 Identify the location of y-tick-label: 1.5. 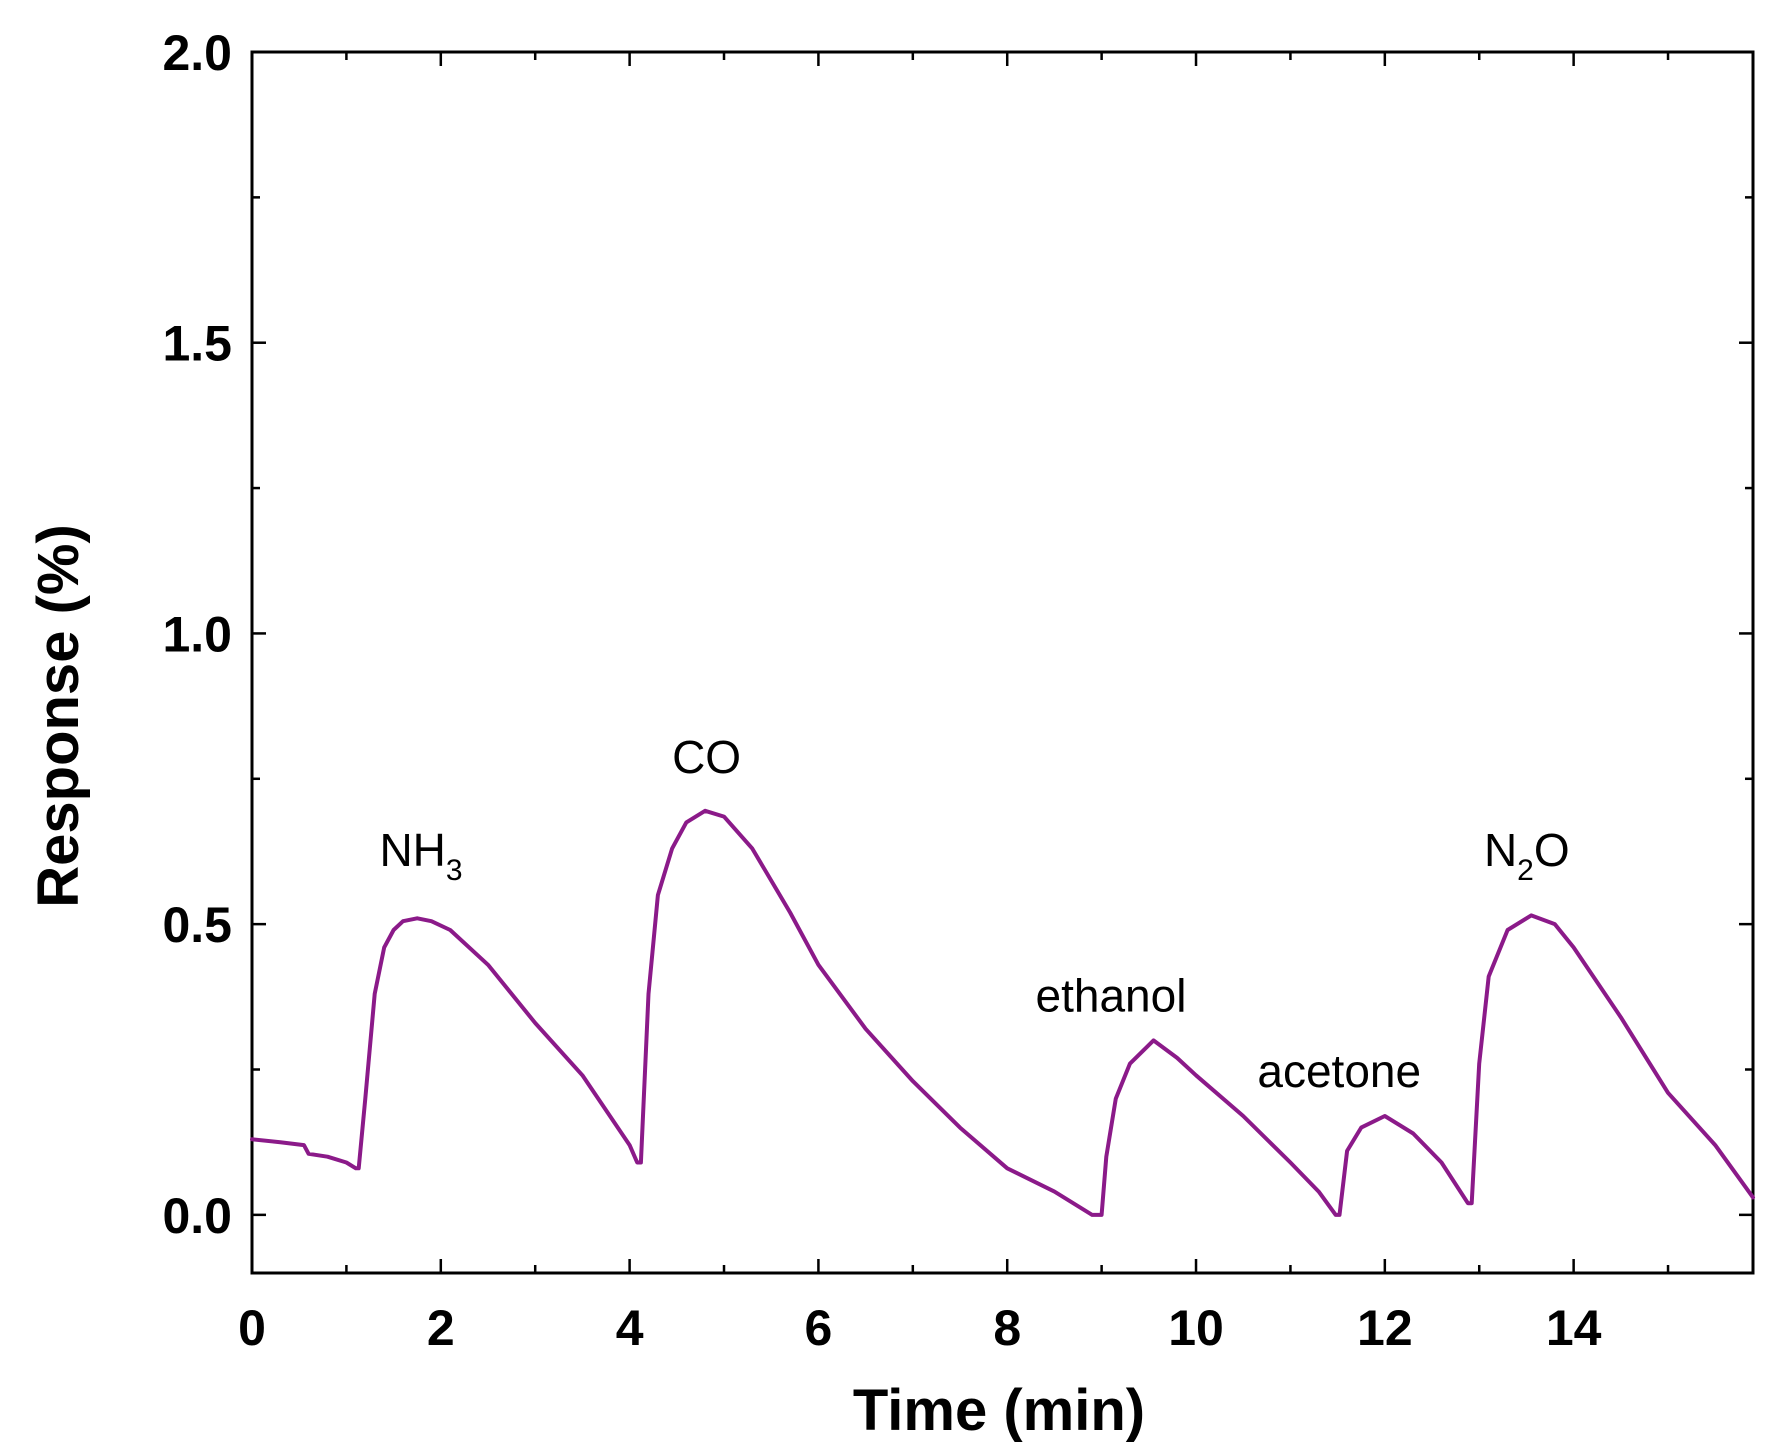
(197, 344).